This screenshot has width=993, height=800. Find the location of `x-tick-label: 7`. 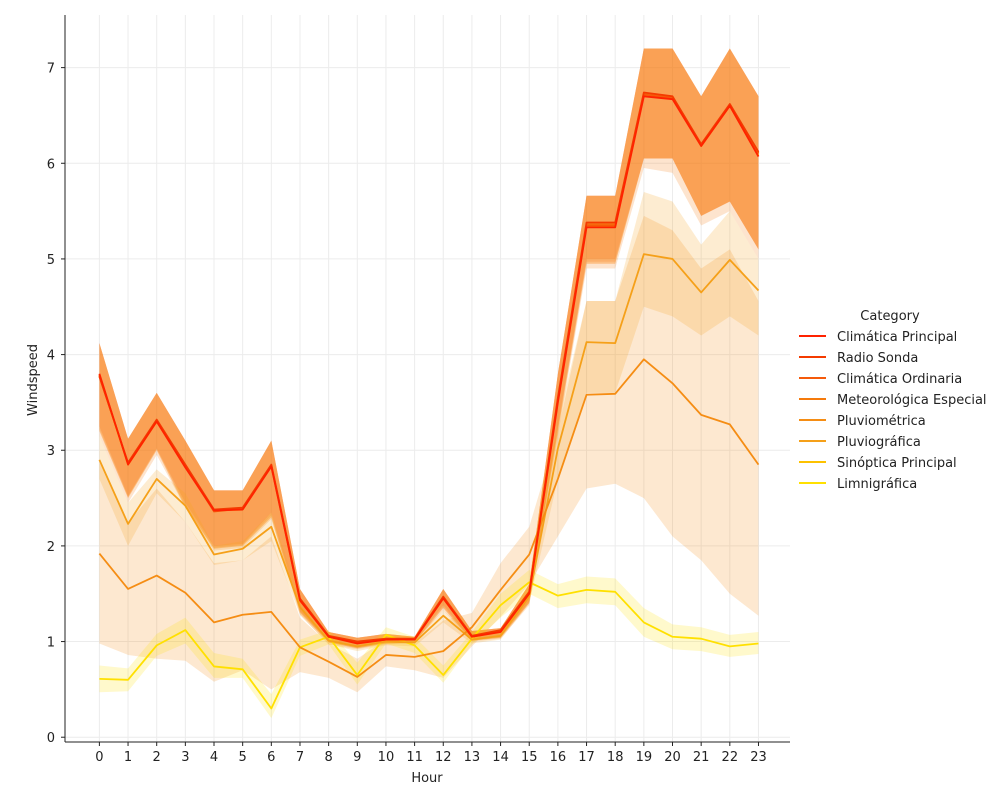

x-tick-label: 7 is located at coordinates (300, 757).